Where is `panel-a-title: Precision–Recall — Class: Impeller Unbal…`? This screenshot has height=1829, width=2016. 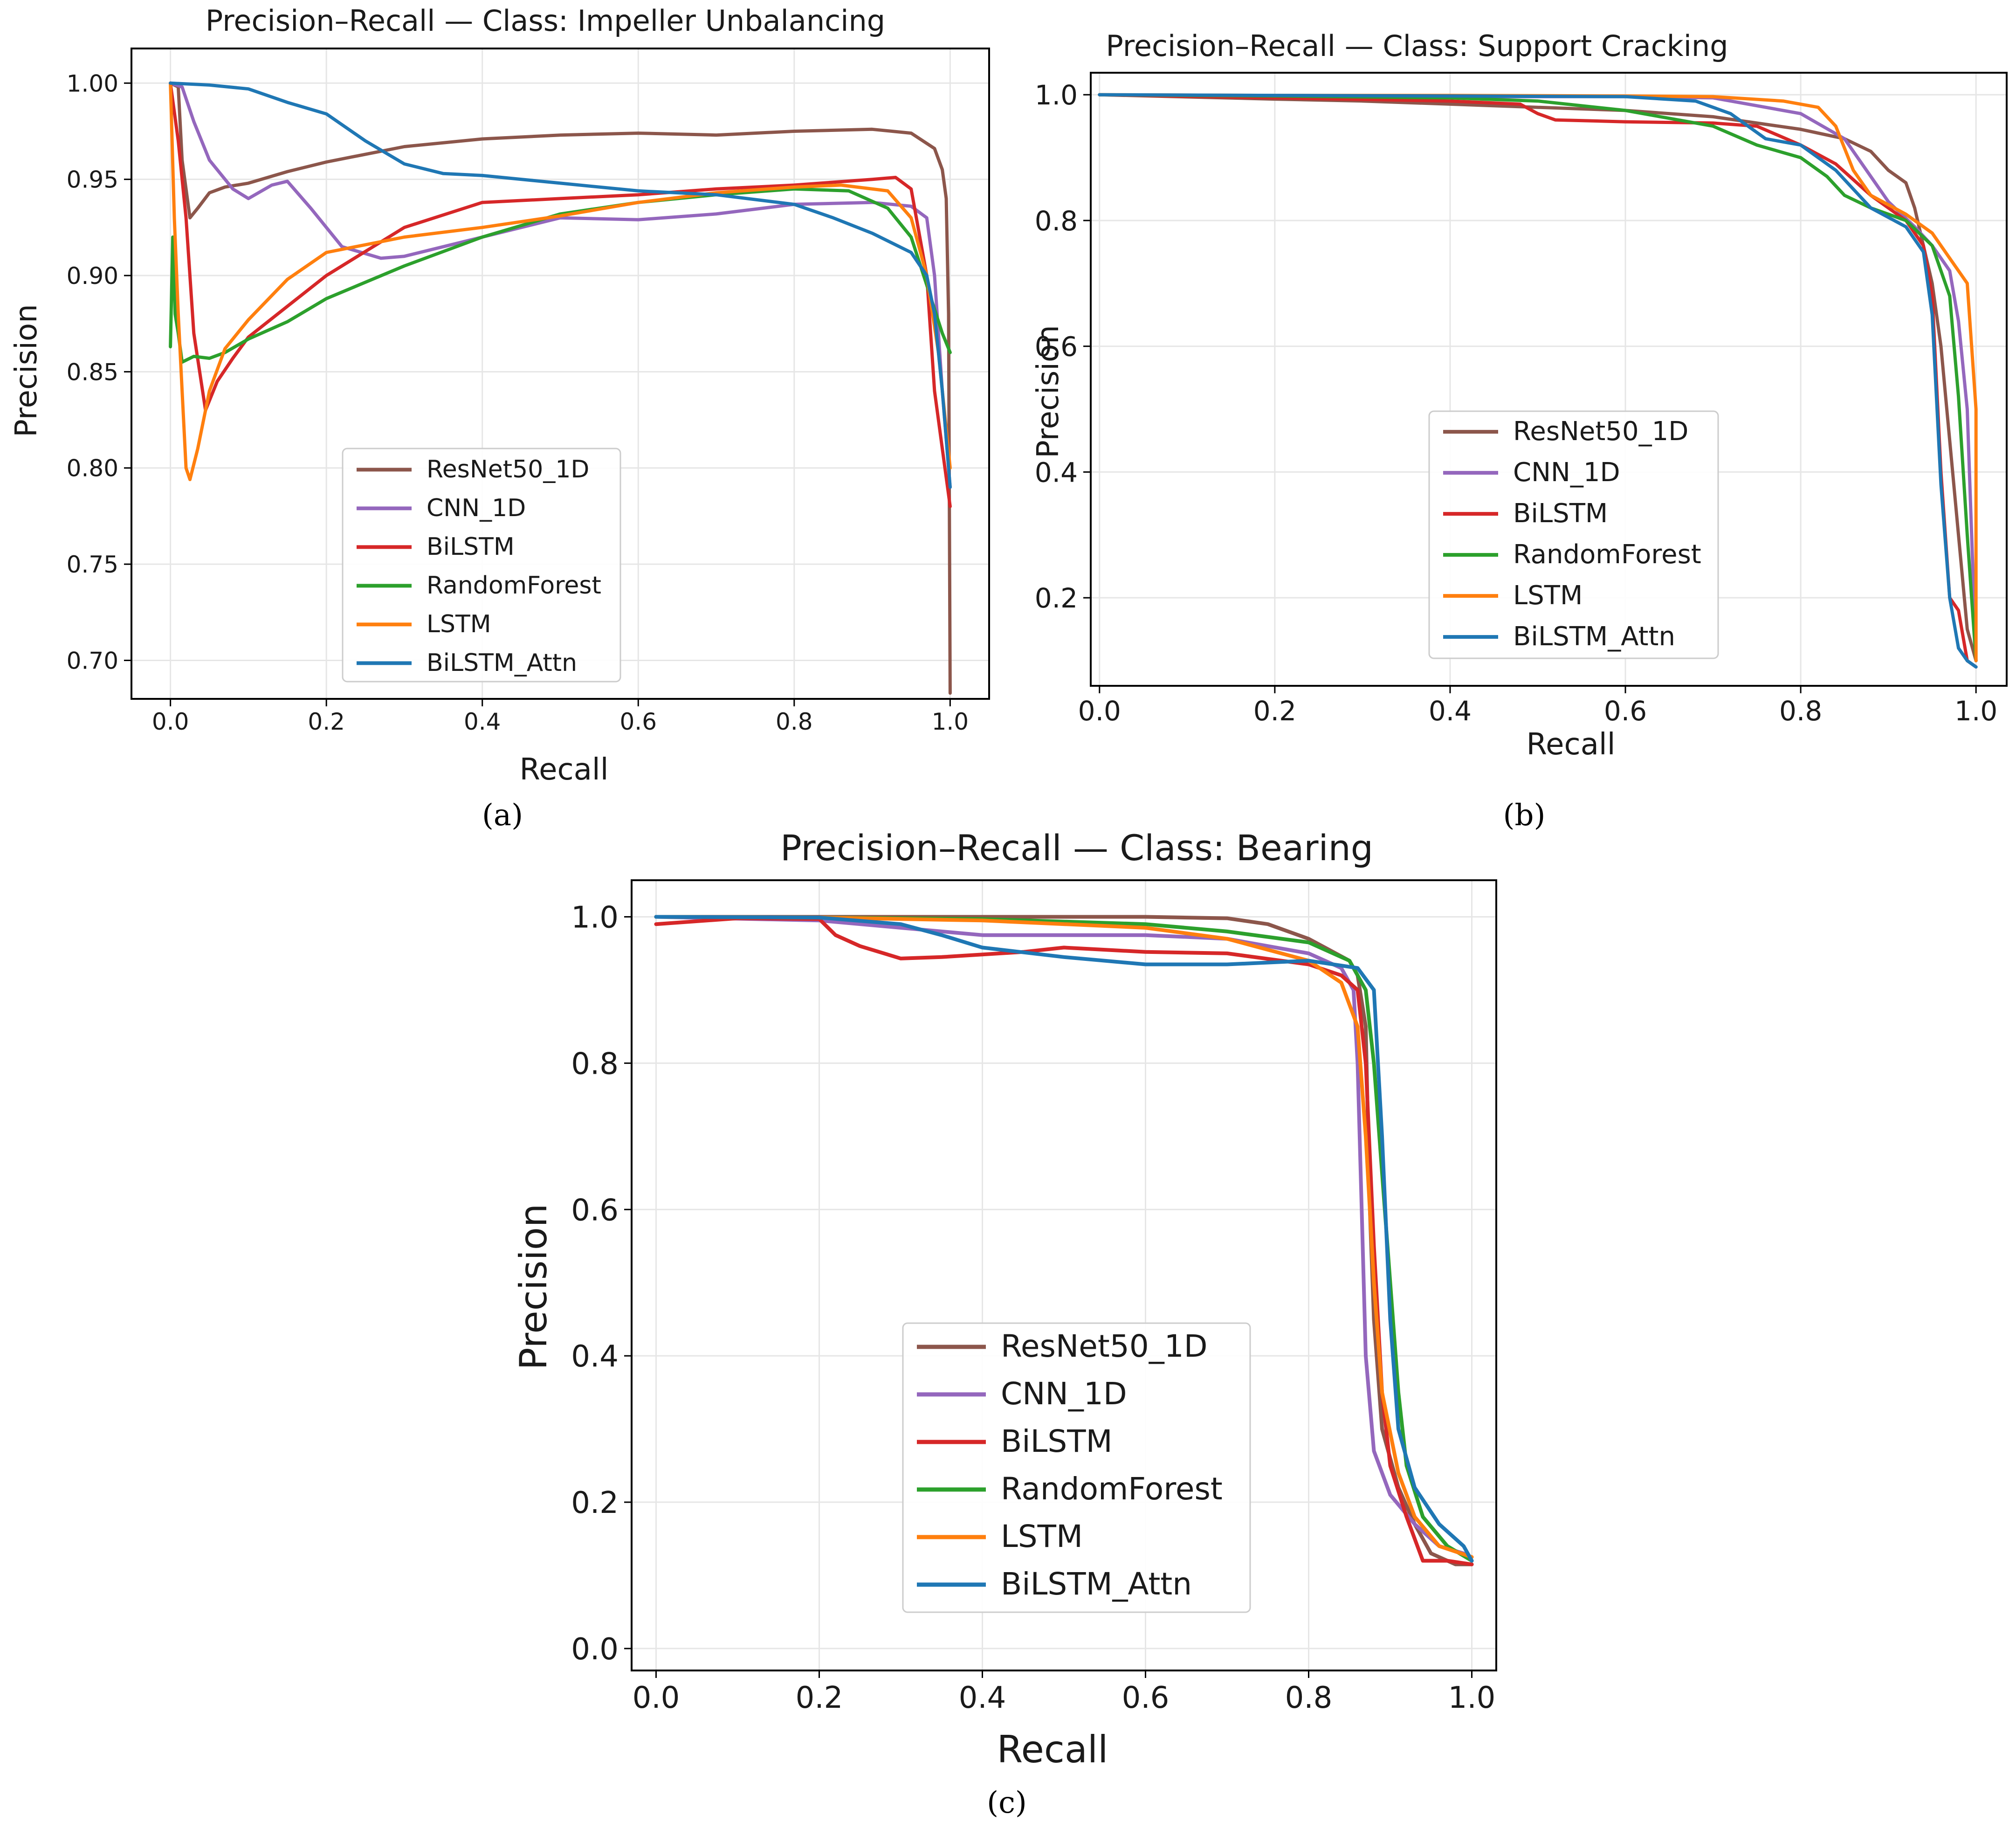 panel-a-title: Precision–Recall — Class: Impeller Unbal… is located at coordinates (545, 21).